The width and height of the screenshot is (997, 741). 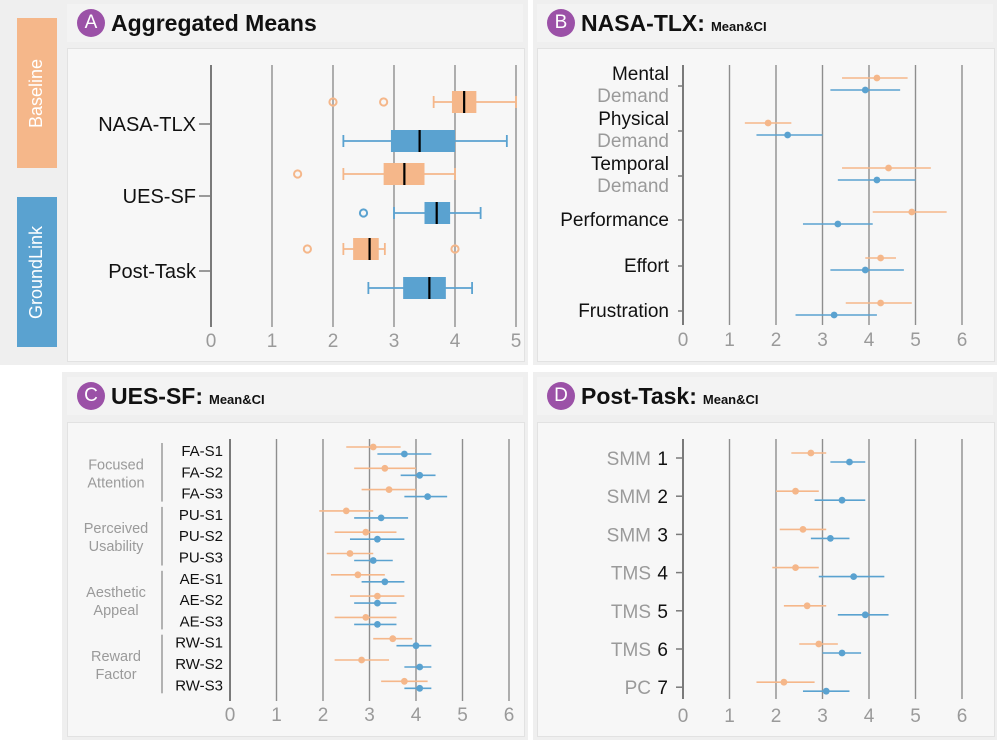 What do you see at coordinates (662, 459) in the screenshot?
I see `d-row-number: 1` at bounding box center [662, 459].